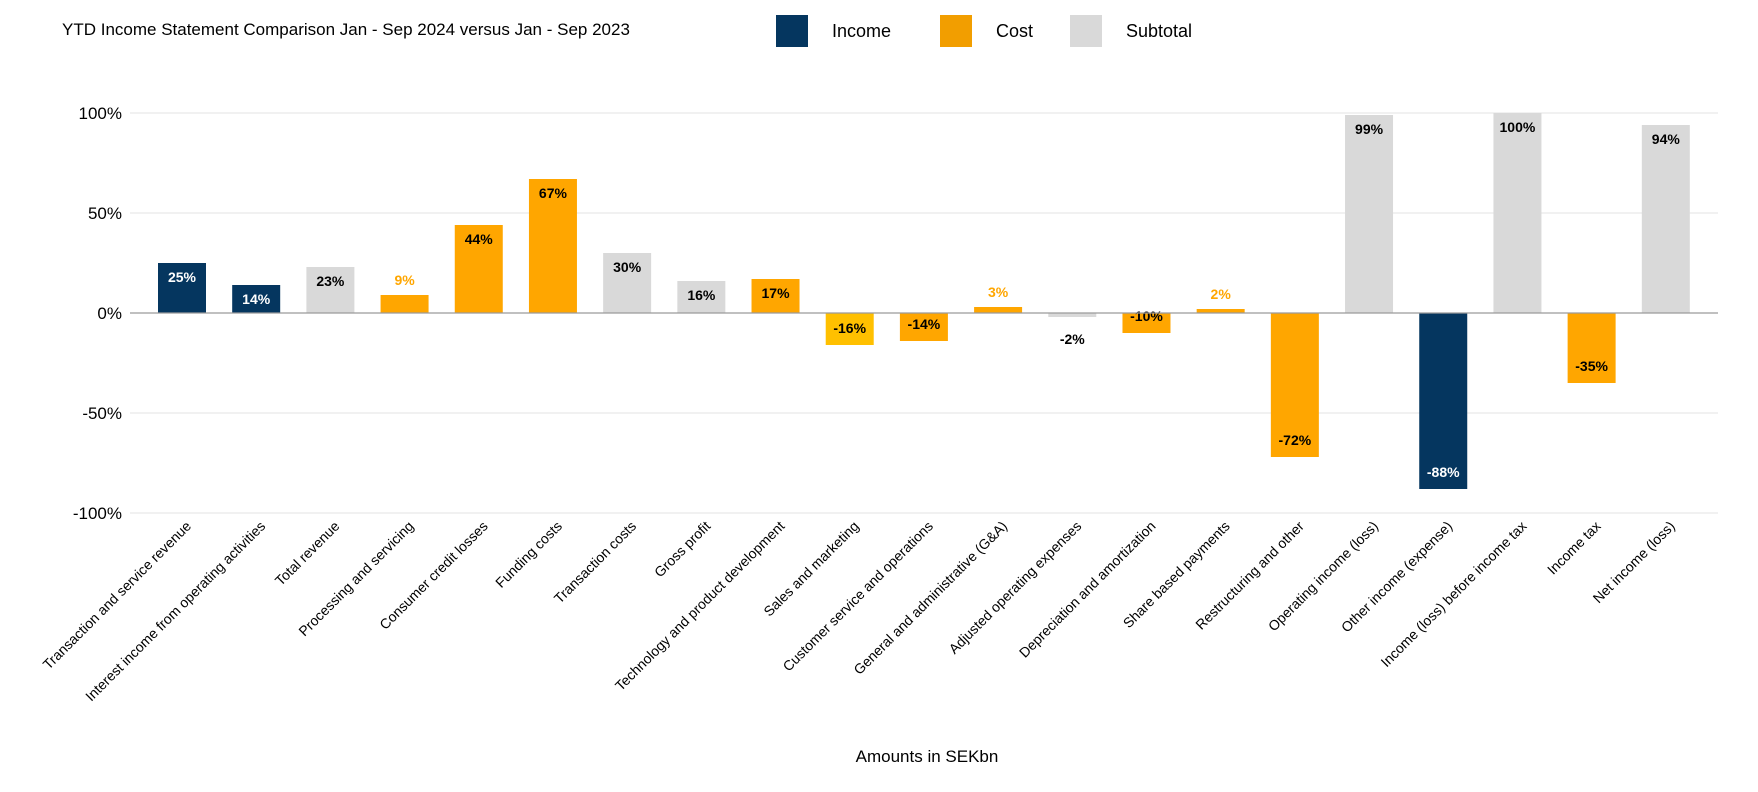 This screenshot has width=1758, height=792. I want to click on data-label: 100%, so click(1518, 127).